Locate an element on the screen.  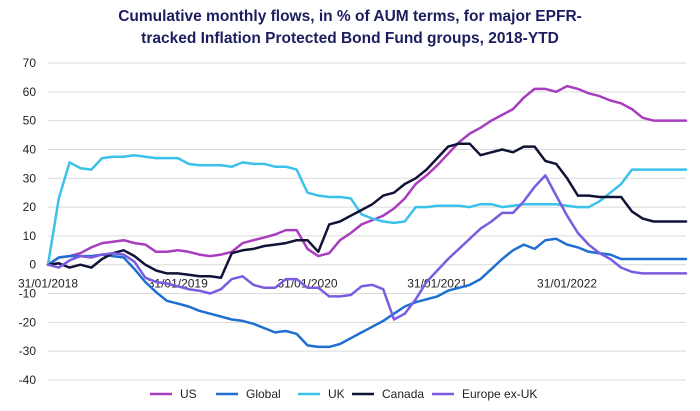
legend-item-global: Global is located at coordinates (248, 394).